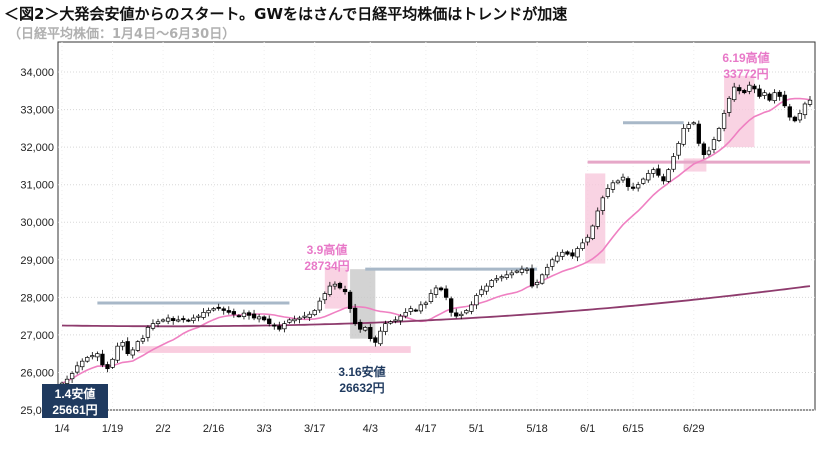  I want to click on highlight-zone, so click(336, 288).